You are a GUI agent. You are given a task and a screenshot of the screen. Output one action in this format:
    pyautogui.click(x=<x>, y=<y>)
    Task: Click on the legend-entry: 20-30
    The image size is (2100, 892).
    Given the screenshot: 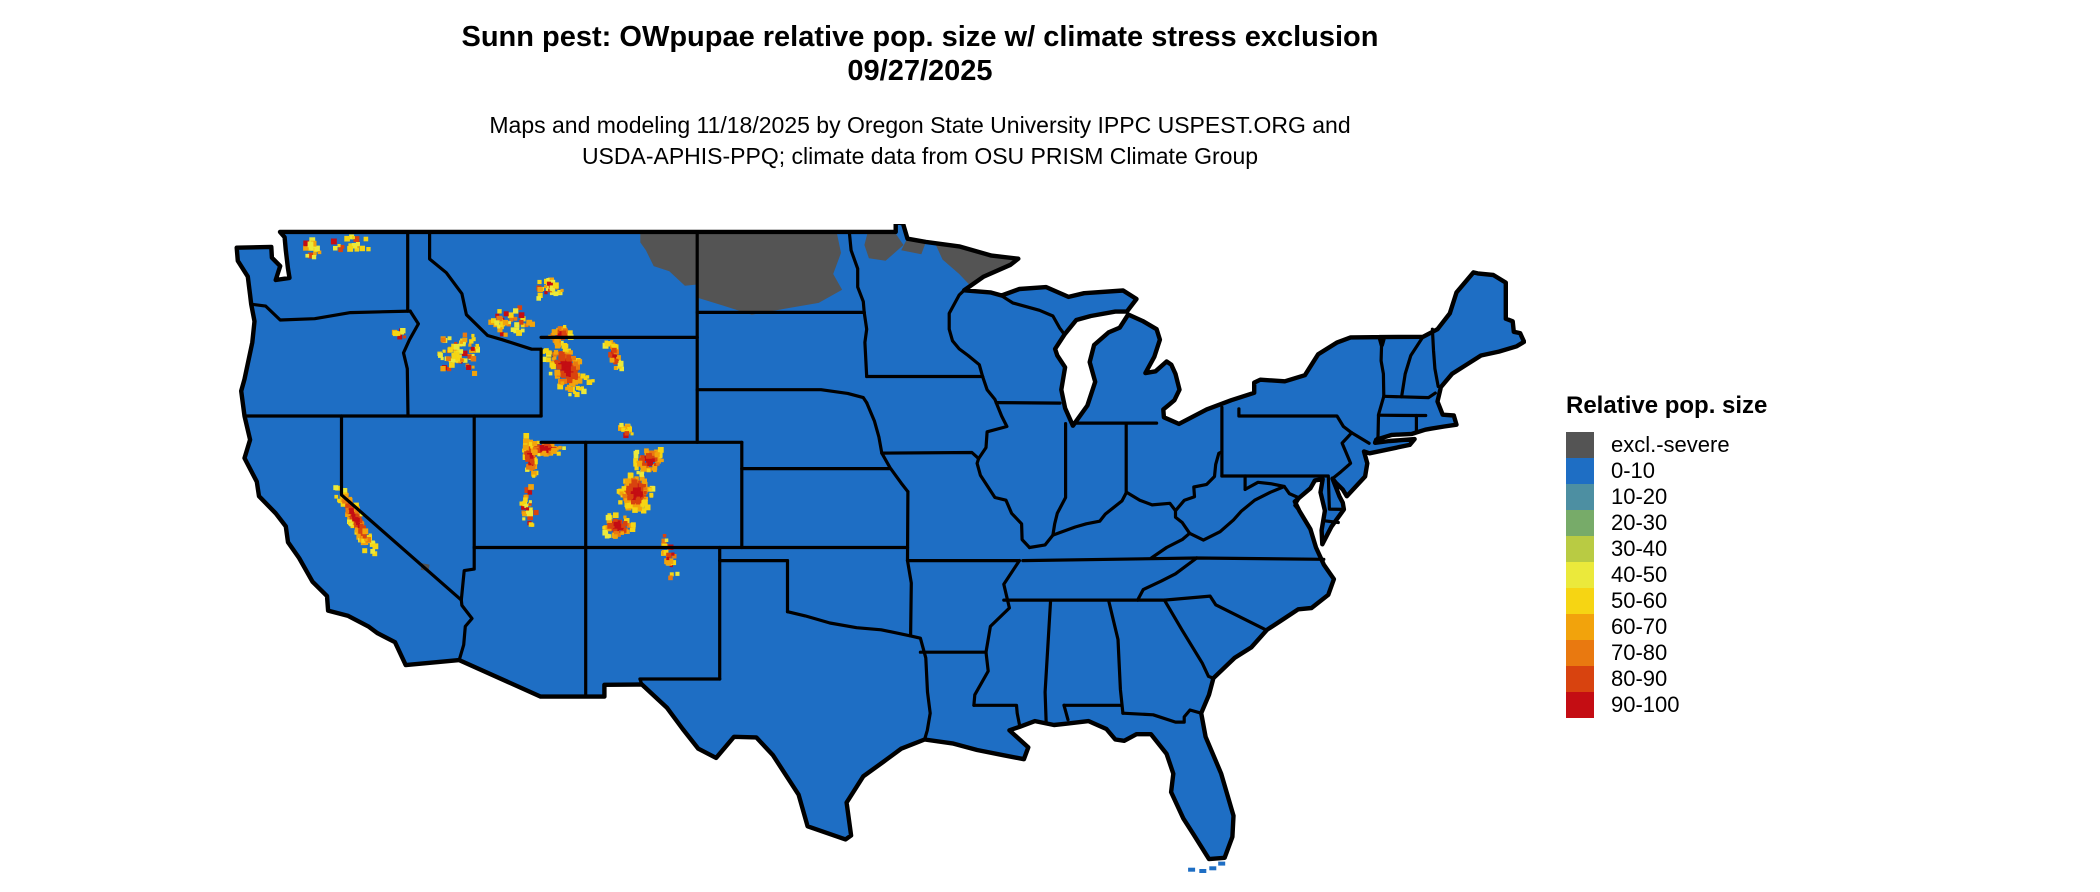 What is the action you would take?
    pyautogui.click(x=1666, y=523)
    